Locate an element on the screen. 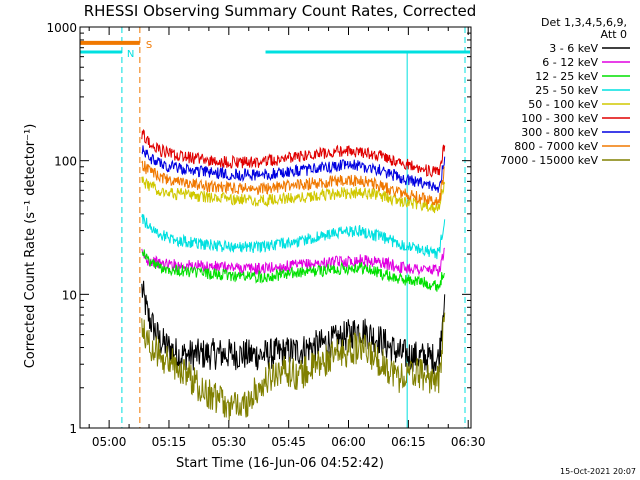 The width and height of the screenshot is (640, 480). flag-n-label: N is located at coordinates (130, 54).